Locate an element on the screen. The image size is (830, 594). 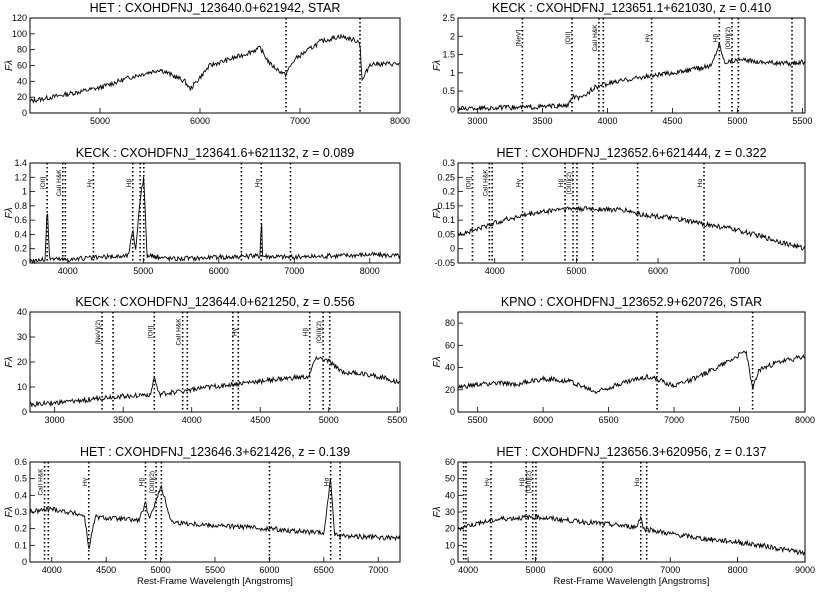
y-tick-label: 0.25 is located at coordinates (446, 177).